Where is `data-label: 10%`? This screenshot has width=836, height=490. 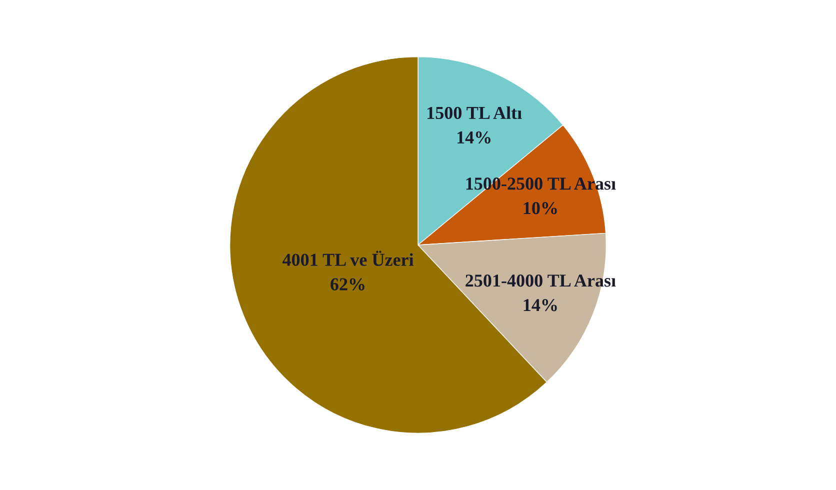
data-label: 10% is located at coordinates (540, 208).